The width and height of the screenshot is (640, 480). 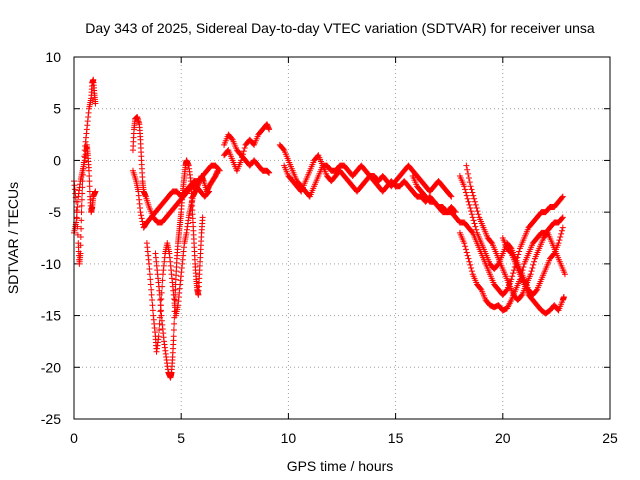 What do you see at coordinates (51, 367) in the screenshot?
I see `y-tick-label: -20` at bounding box center [51, 367].